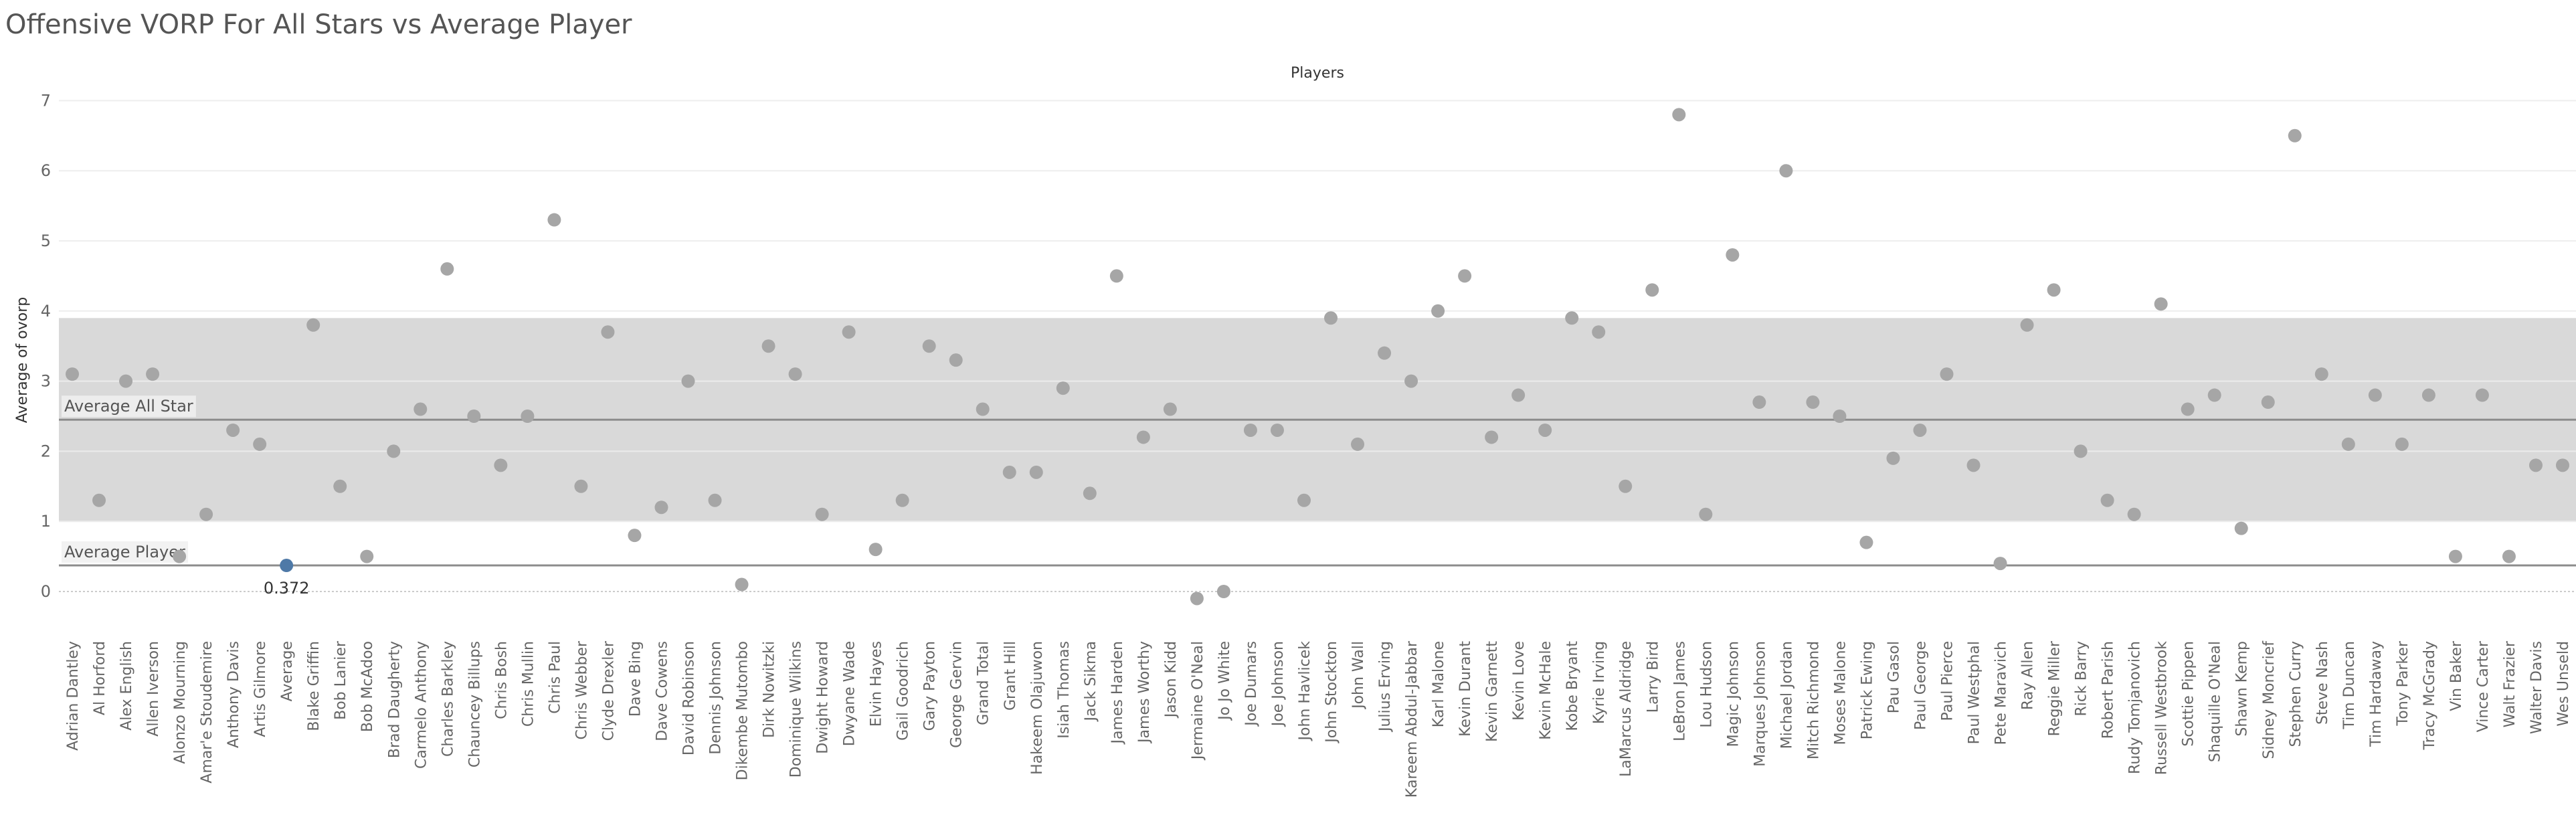 The image size is (2576, 819). What do you see at coordinates (1224, 681) in the screenshot?
I see `x-category-label: Jo Jo White` at bounding box center [1224, 681].